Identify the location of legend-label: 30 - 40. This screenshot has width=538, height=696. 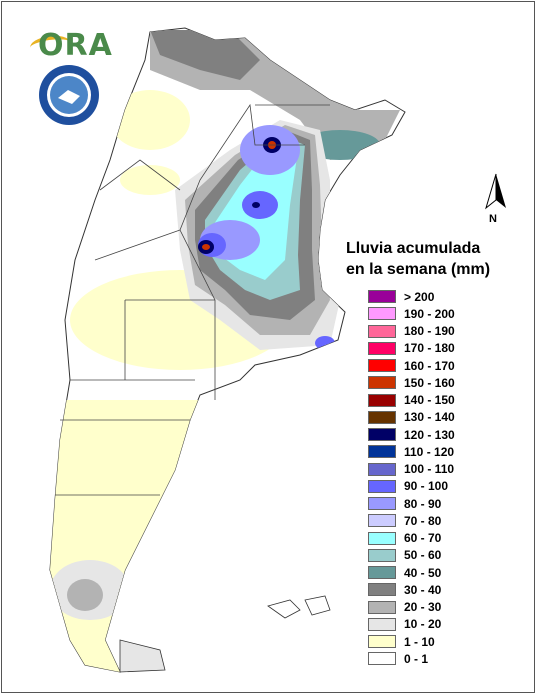
(423, 589).